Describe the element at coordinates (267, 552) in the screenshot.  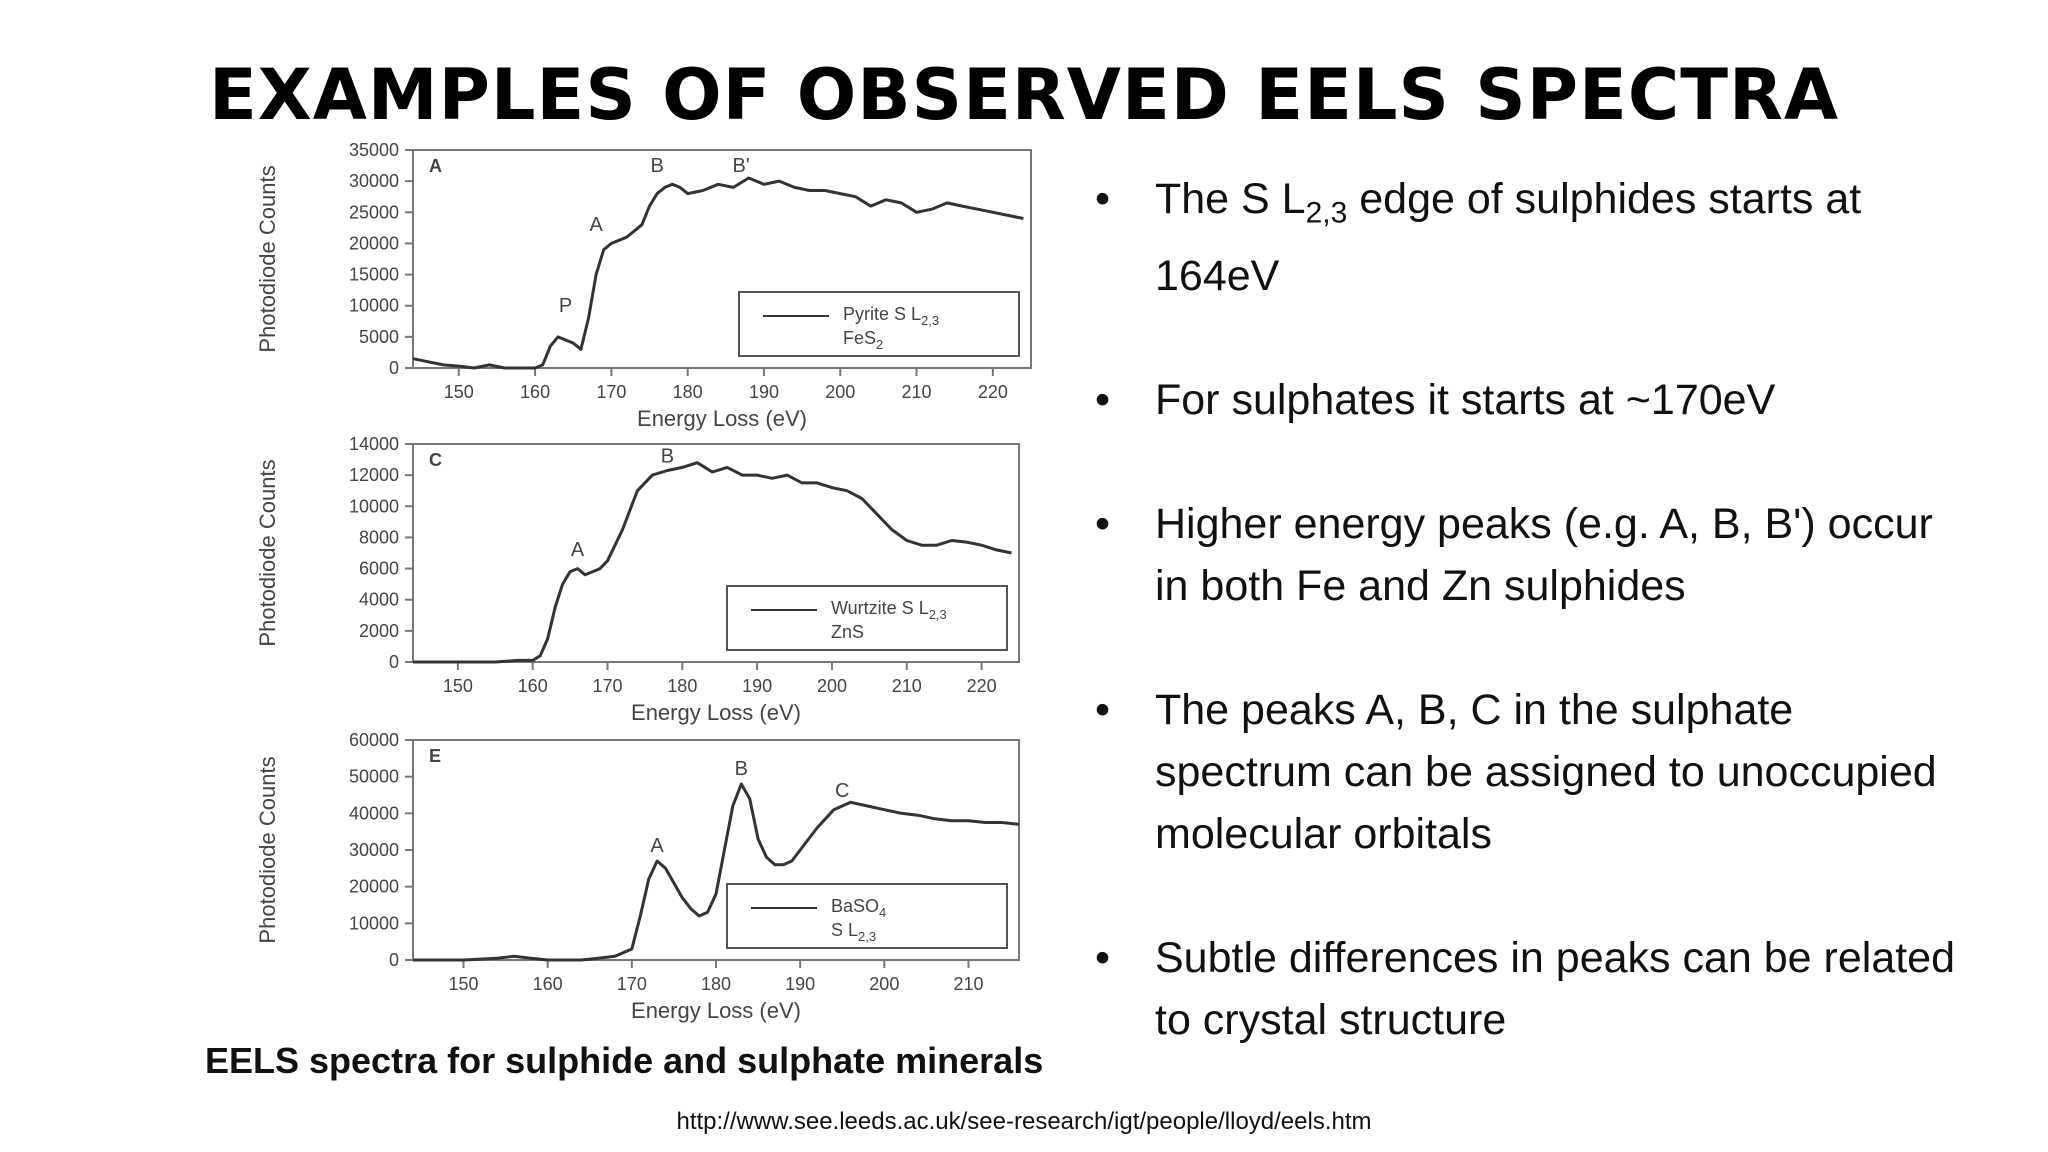
I see `chart-c-y-axis-title: Photodiode Counts` at that location.